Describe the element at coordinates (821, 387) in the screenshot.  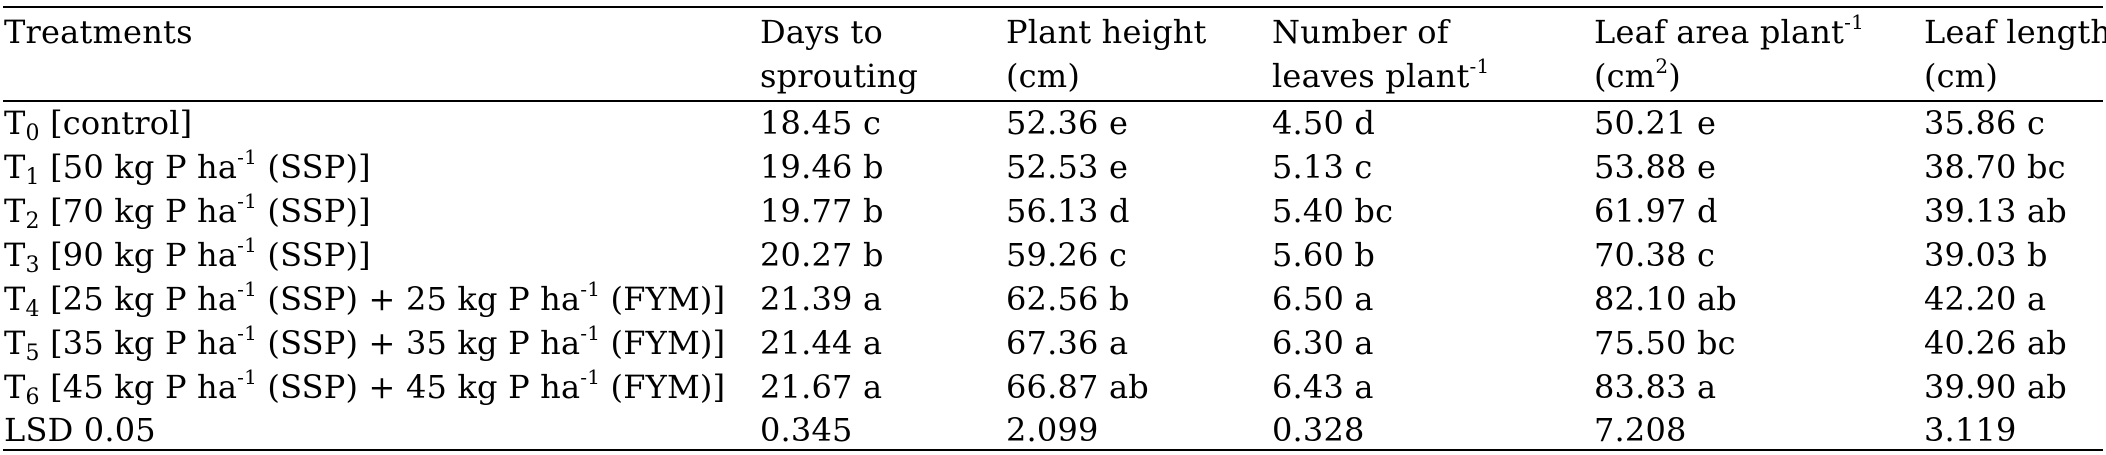
I see `days-value: 21.67 a` at that location.